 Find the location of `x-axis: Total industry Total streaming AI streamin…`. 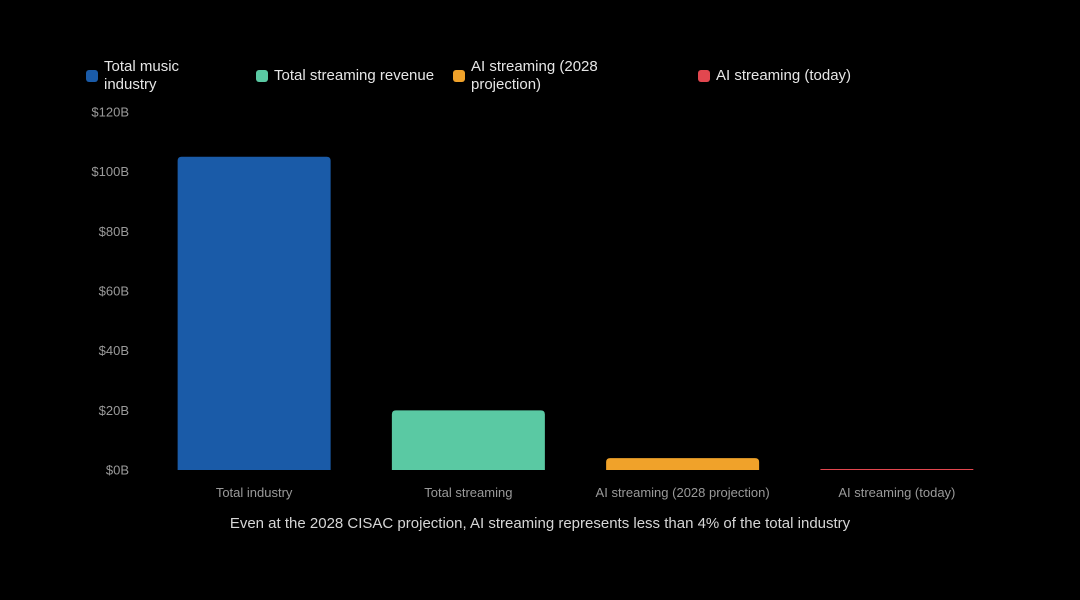

x-axis: Total industry Total streaming AI streamin… is located at coordinates (586, 492).